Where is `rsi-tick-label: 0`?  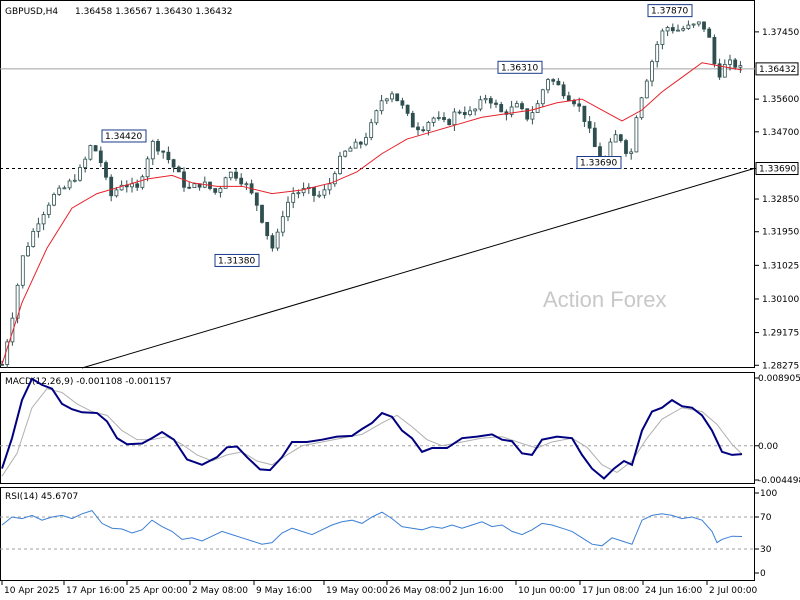
rsi-tick-label: 0 is located at coordinates (763, 574).